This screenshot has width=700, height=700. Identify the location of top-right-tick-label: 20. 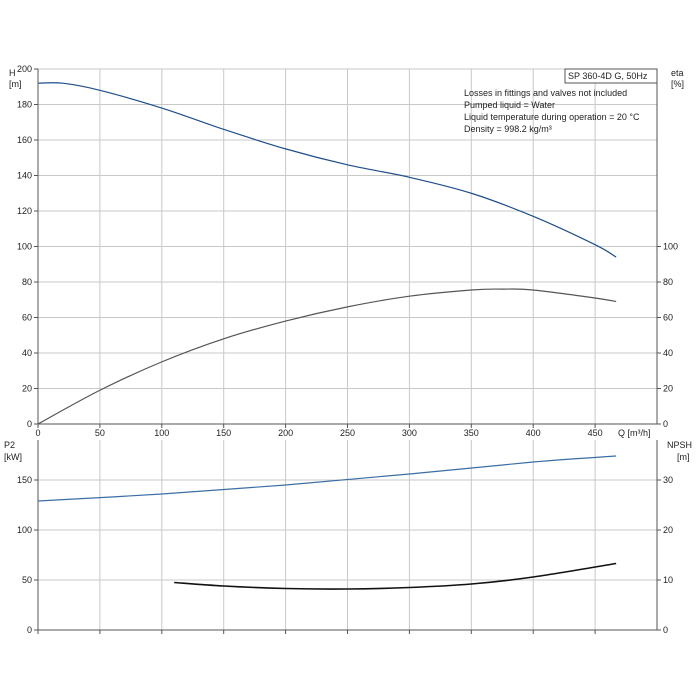
(668, 389).